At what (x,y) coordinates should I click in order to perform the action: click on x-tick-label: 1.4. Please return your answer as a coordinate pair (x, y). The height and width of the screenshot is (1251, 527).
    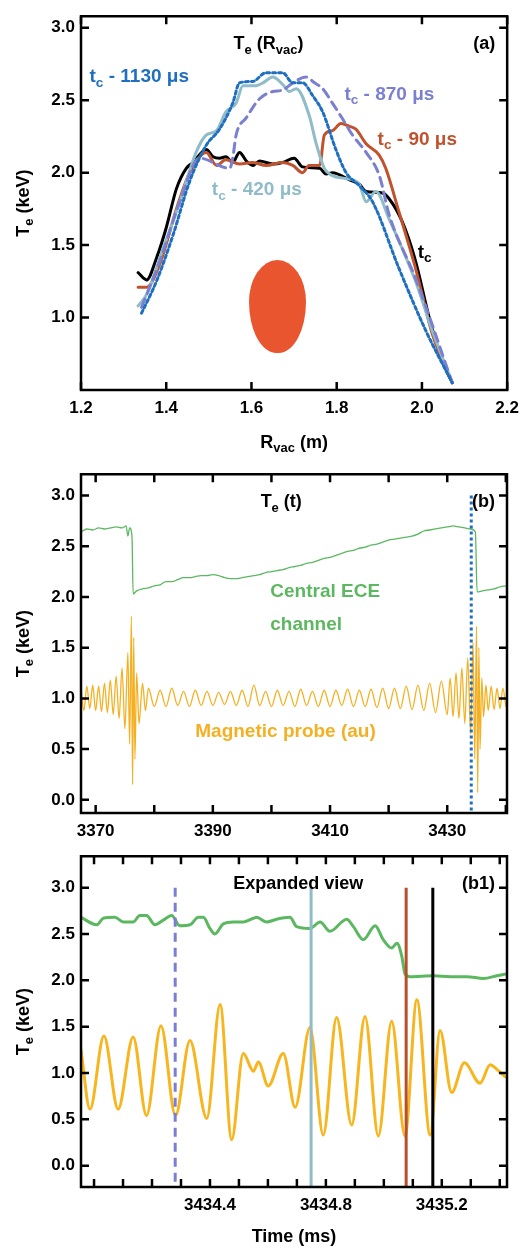
    Looking at the image, I should click on (166, 407).